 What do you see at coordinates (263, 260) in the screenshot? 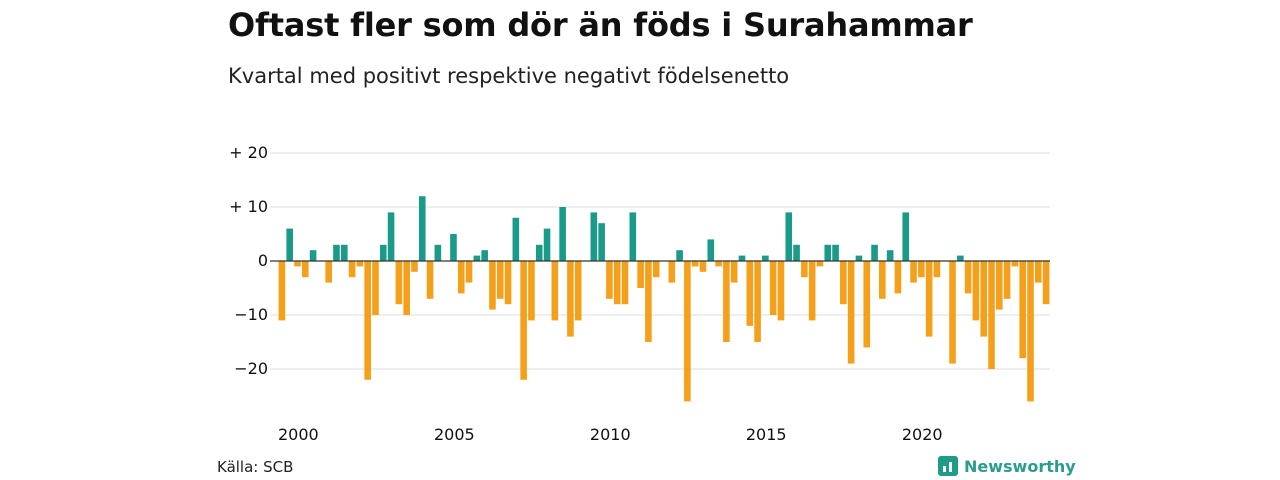
I see `y-tick-label: 0` at bounding box center [263, 260].